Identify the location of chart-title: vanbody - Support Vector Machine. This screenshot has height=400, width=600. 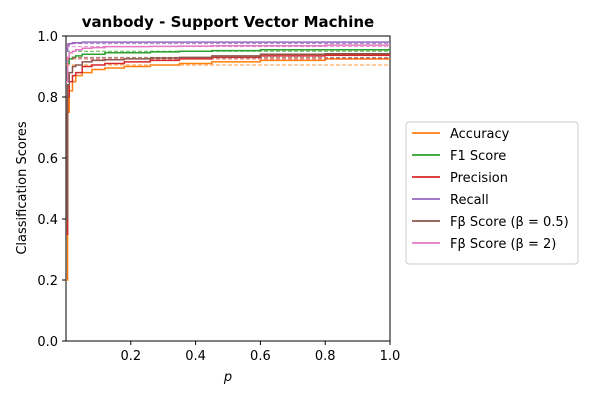
(228, 22).